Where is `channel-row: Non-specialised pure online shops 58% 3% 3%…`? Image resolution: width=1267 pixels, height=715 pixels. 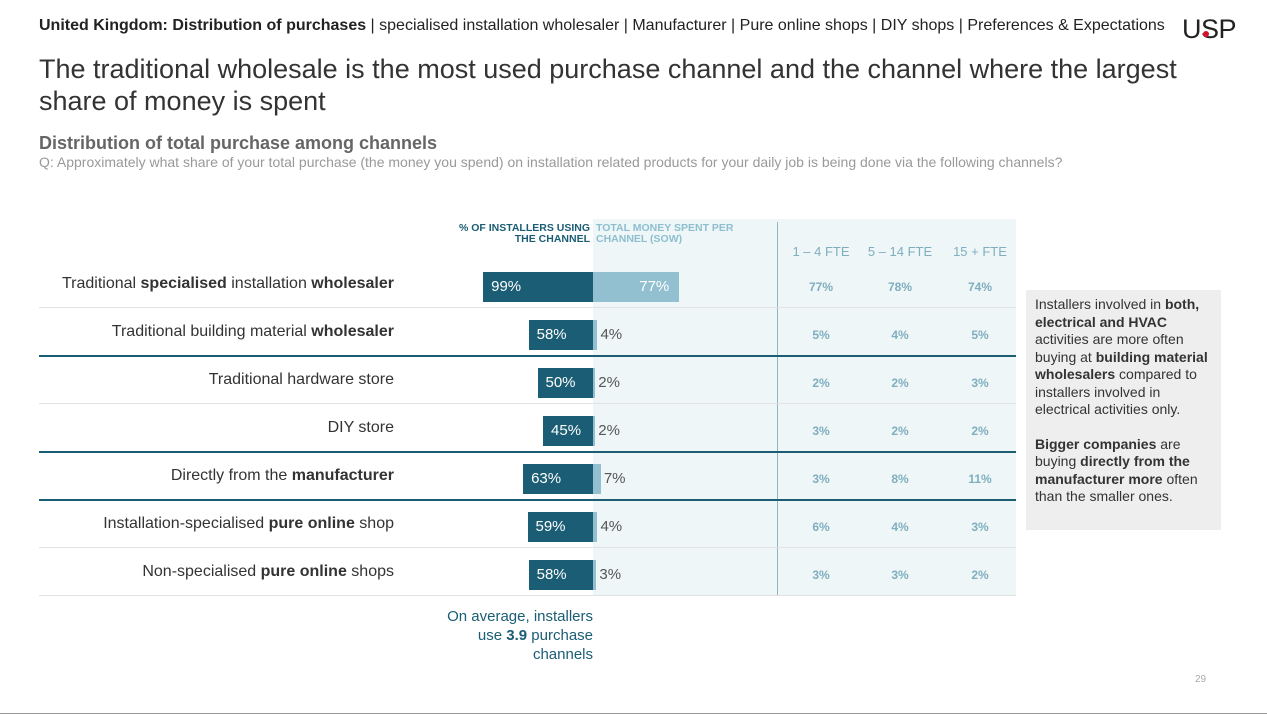 channel-row: Non-specialised pure online shops 58% 3% 3%… is located at coordinates (527, 572).